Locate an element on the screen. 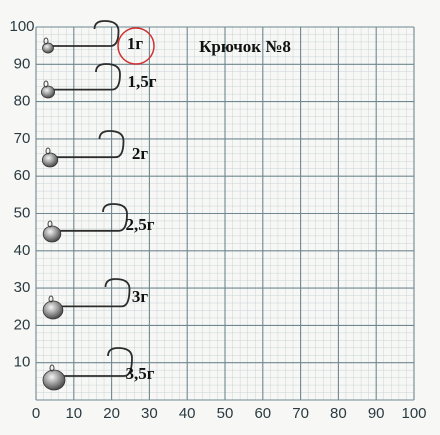 The width and height of the screenshot is (440, 435). jig-label: 3г is located at coordinates (140, 296).